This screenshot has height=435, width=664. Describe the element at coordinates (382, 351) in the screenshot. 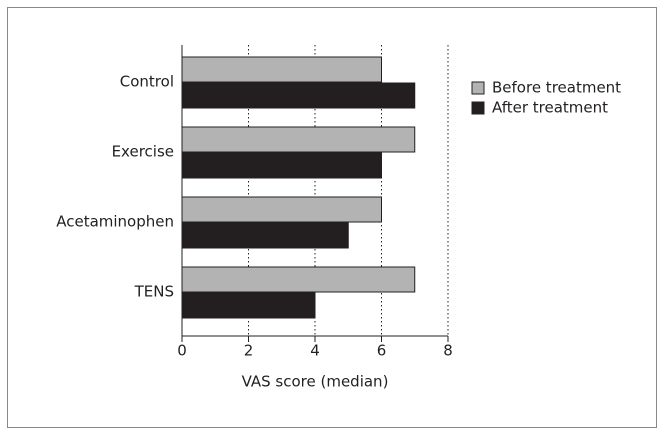

I see `x-tick-label: 6` at that location.